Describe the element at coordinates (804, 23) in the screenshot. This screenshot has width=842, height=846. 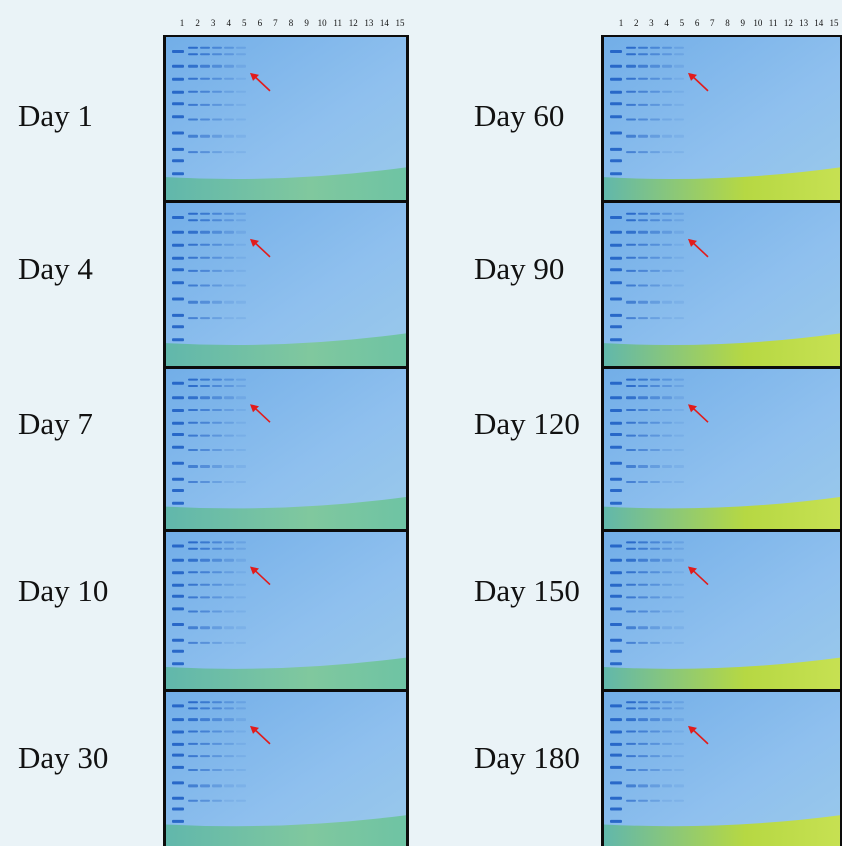
I see `lane-number: 13` at that location.